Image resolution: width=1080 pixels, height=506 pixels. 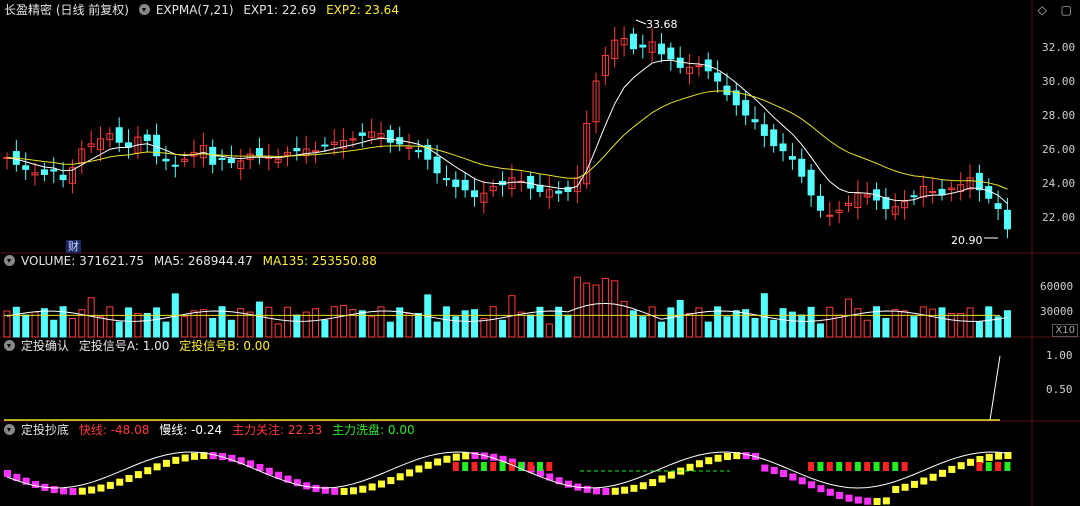 What do you see at coordinates (1057, 286) in the screenshot?
I see `vol-tick-60000: 60000` at bounding box center [1057, 286].